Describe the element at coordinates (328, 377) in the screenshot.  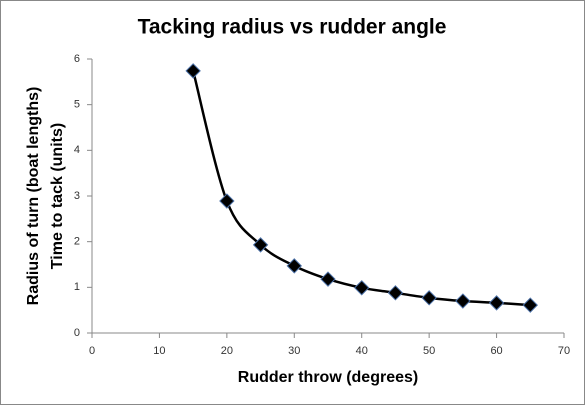
I see `x-axis-label: Rudder throw (degrees)` at that location.